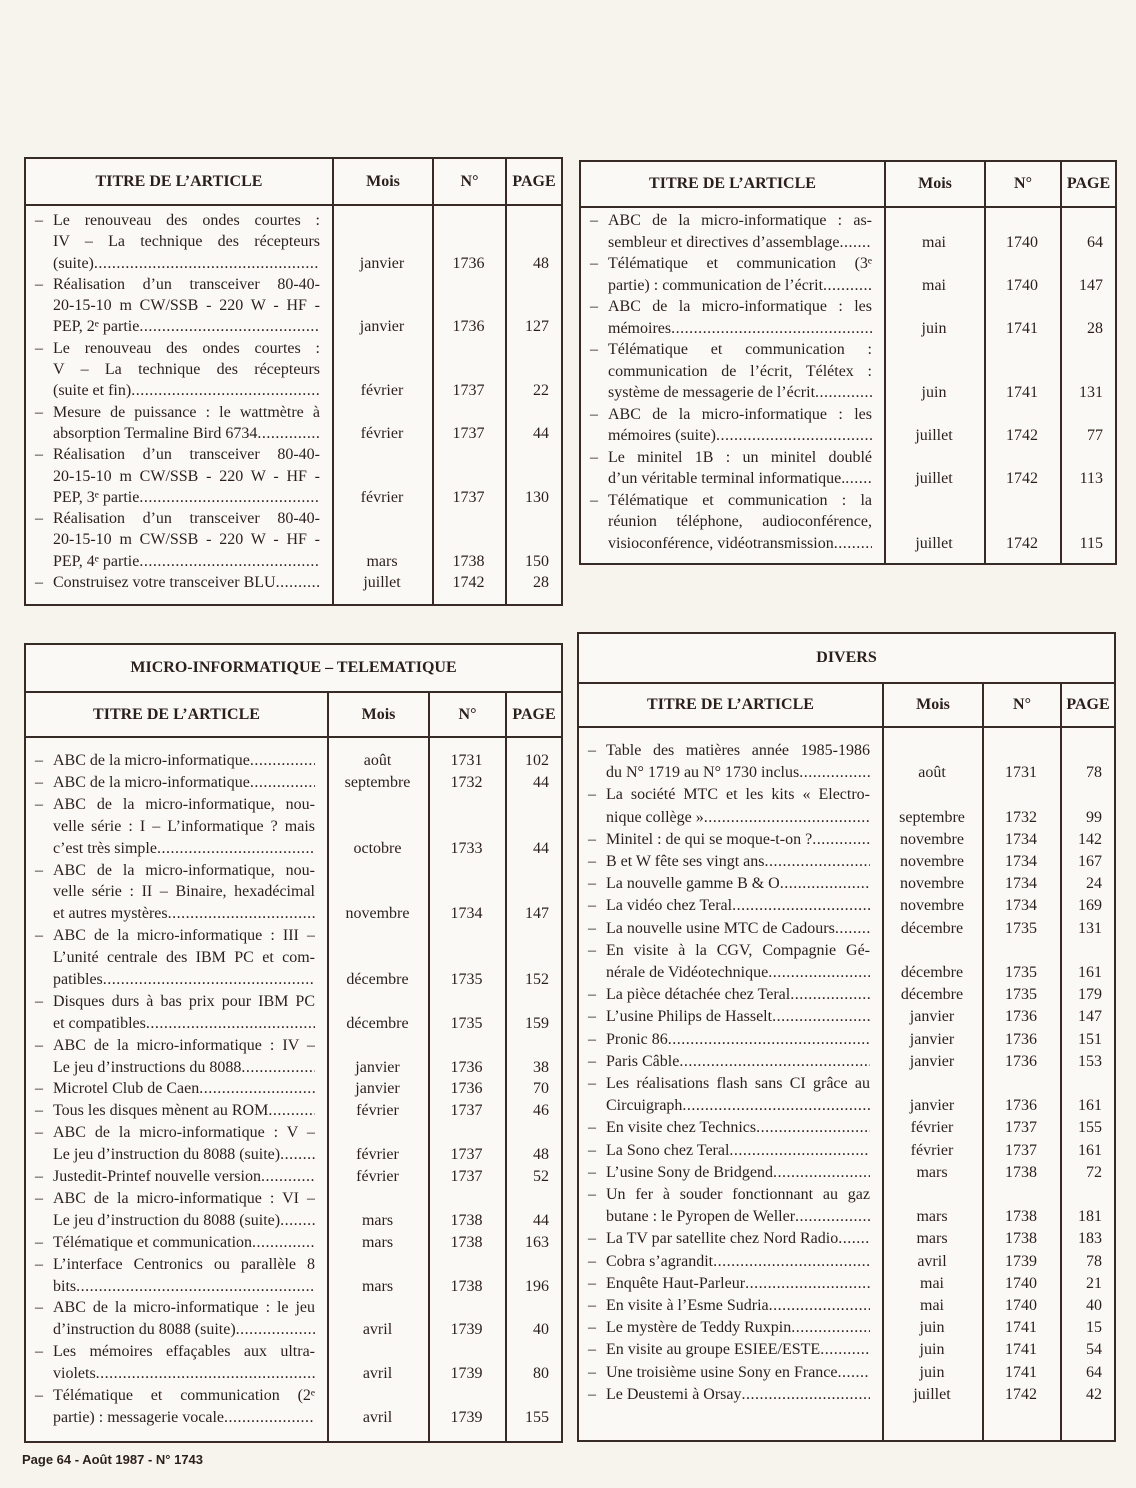 The height and width of the screenshot is (1488, 1136). Describe the element at coordinates (932, 1128) in the screenshot. I see `article-month: février` at that location.